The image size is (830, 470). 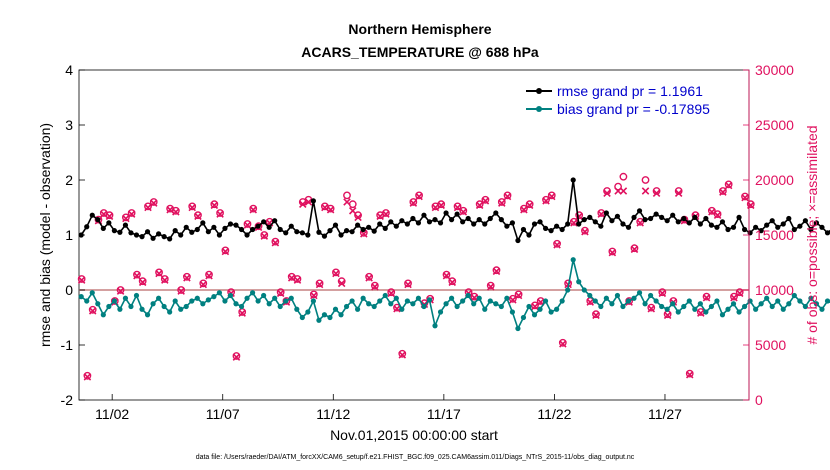 What do you see at coordinates (665, 414) in the screenshot?
I see `x-tick-label: 11/27` at bounding box center [665, 414].